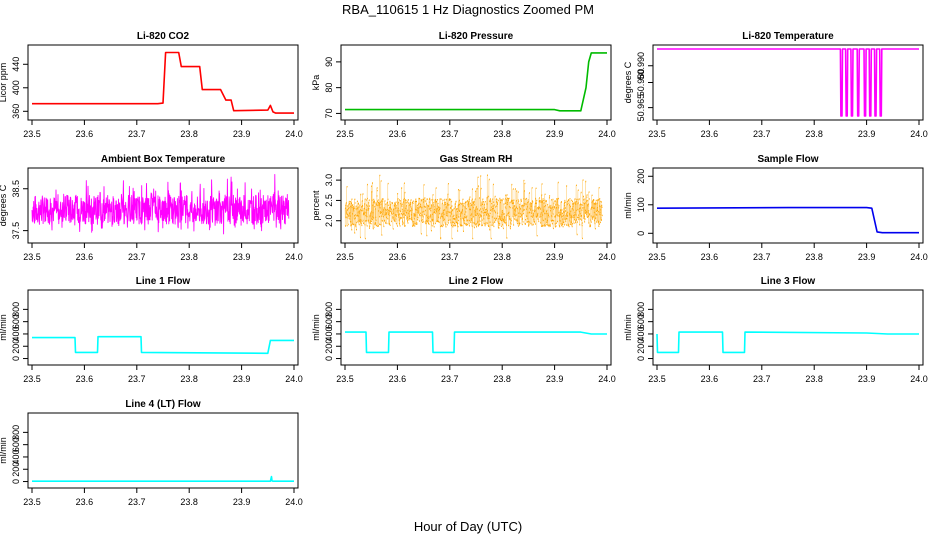 This screenshot has width=936, height=540. Describe the element at coordinates (329, 180) in the screenshot. I see `y-tick-label: 3.0` at that location.